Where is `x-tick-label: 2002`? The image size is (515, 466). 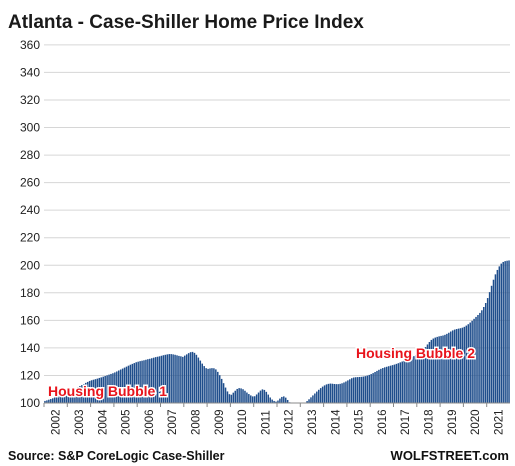 x-tick-label: 2002 is located at coordinates (57, 422).